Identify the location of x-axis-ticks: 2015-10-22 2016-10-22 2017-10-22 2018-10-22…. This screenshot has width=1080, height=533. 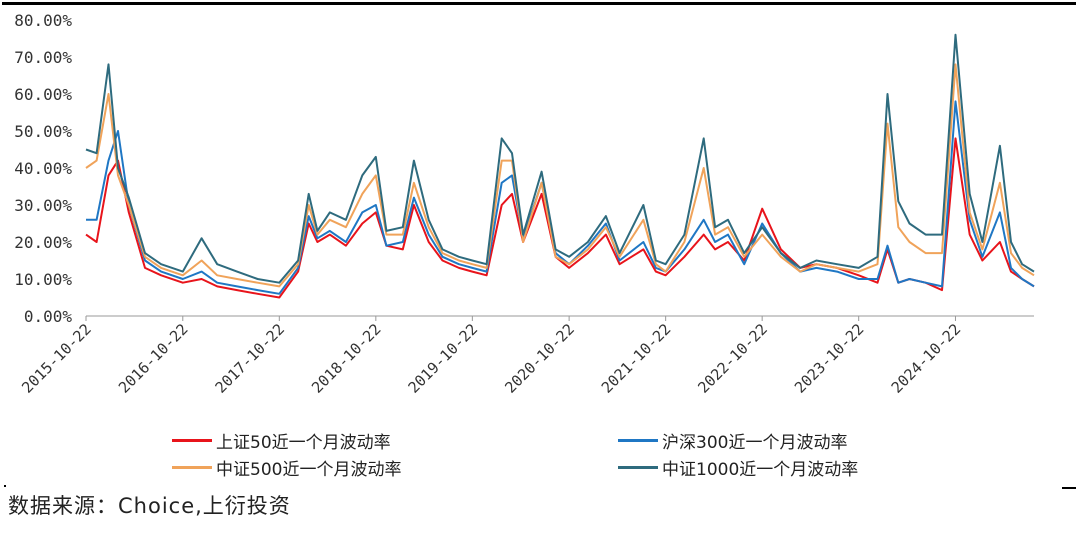
(491, 356).